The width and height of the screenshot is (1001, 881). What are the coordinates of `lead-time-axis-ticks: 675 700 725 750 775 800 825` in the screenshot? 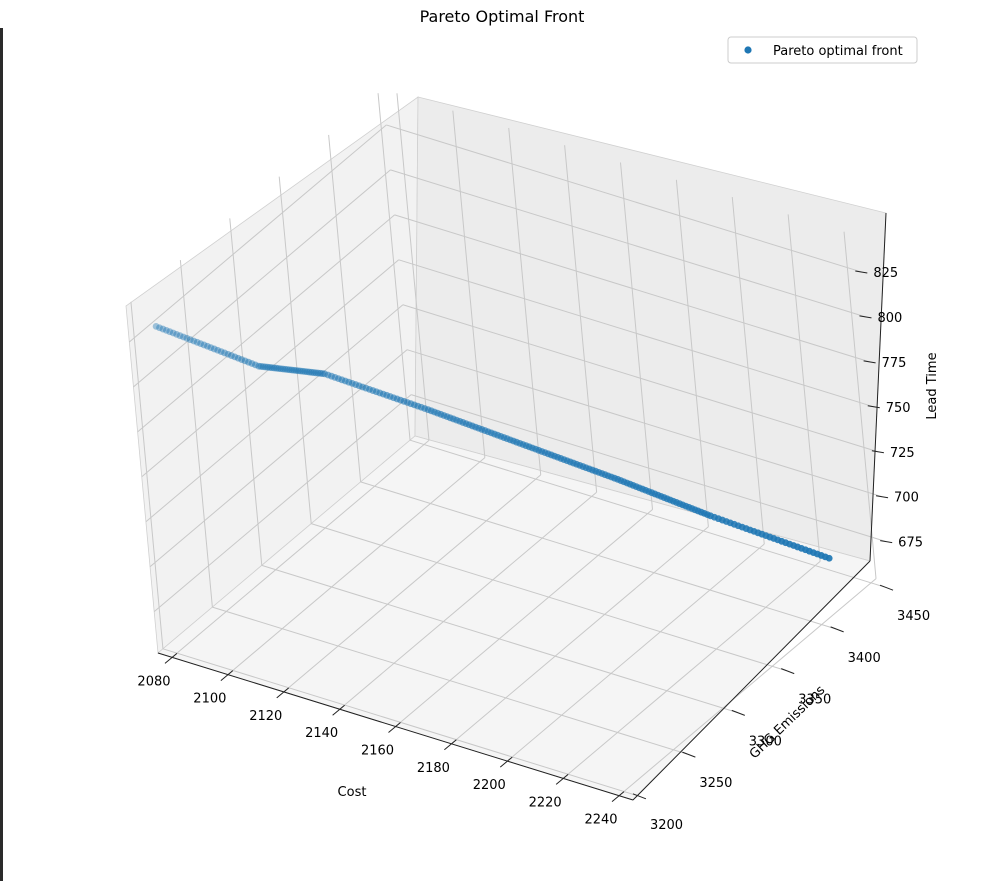 It's located at (889, 408).